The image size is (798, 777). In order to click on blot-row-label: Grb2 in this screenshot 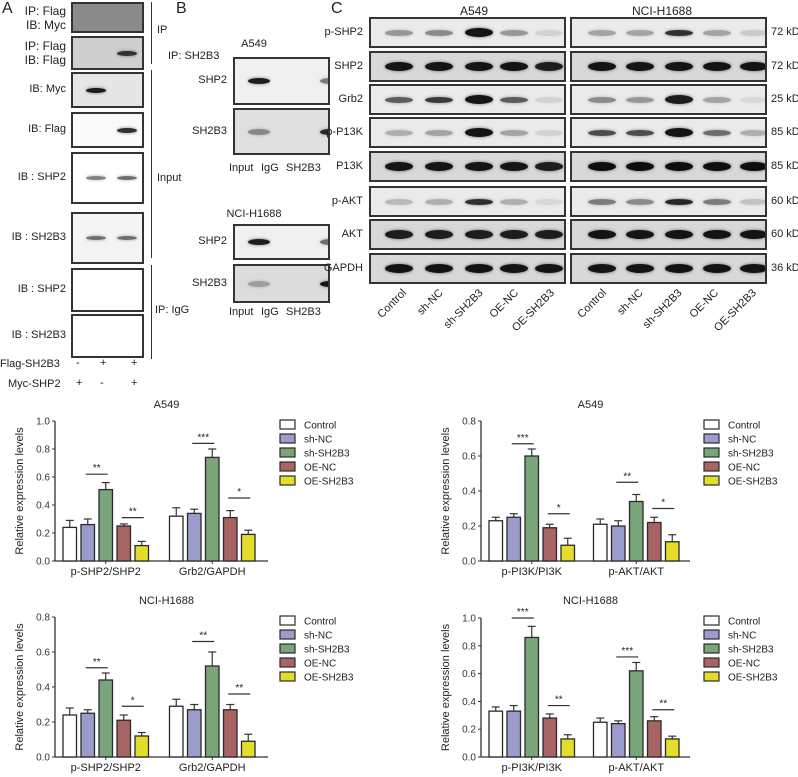, I will do `click(350, 99)`.